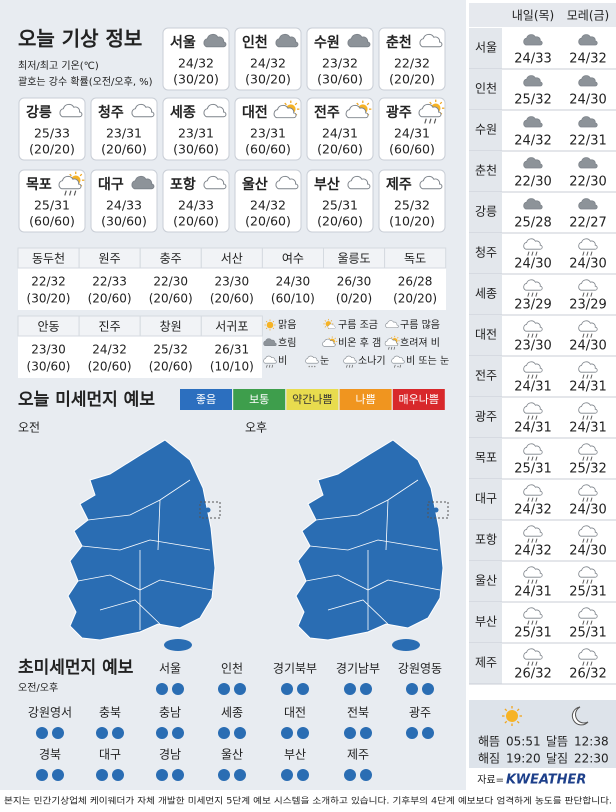  I want to click on temperature: 24/30, so click(587, 346).